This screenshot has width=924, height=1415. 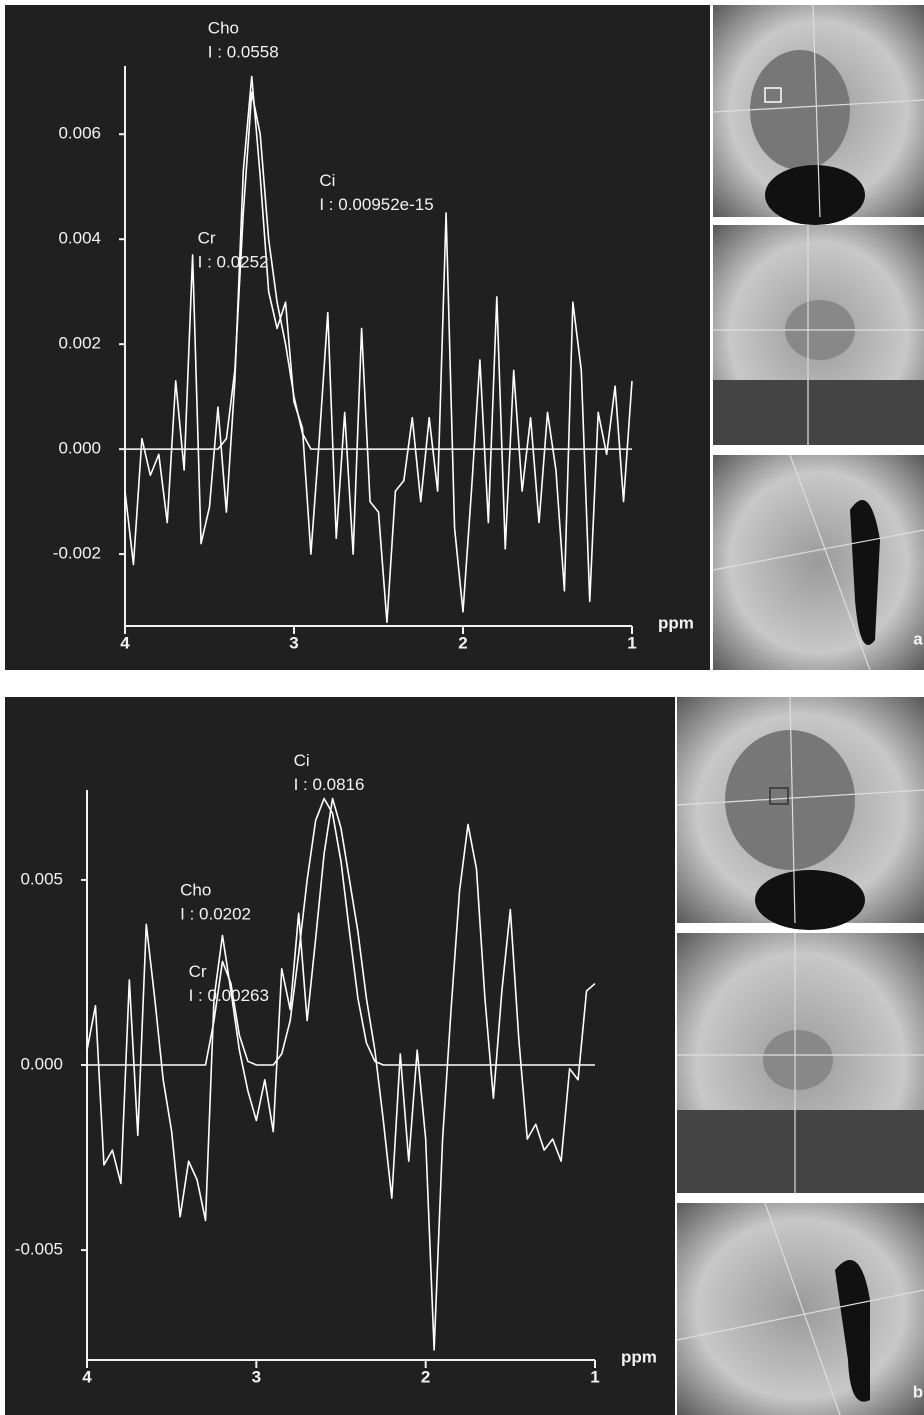 What do you see at coordinates (233, 250) in the screenshot?
I see `peak-annotation: Cr I : 0.0252` at bounding box center [233, 250].